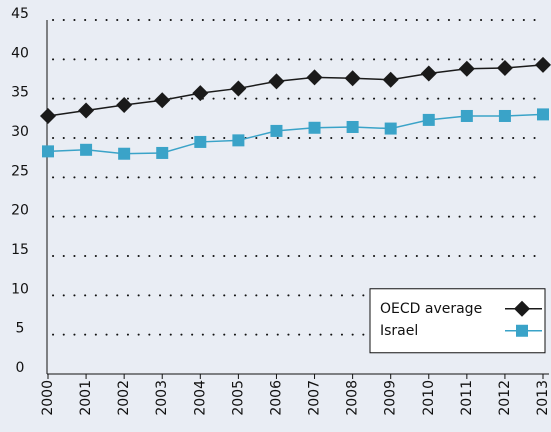 Image resolution: width=551 pixels, height=432 pixels. Describe the element at coordinates (48, 398) in the screenshot. I see `x-tick-label: 2000` at that location.